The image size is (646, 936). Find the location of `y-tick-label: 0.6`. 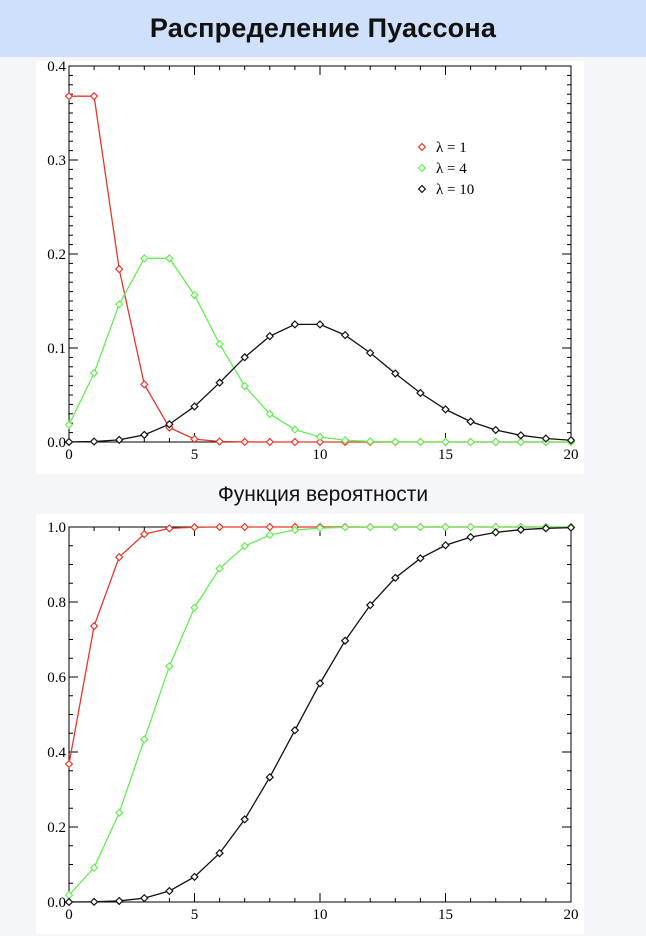

y-tick-label: 0.6 is located at coordinates (56, 678).